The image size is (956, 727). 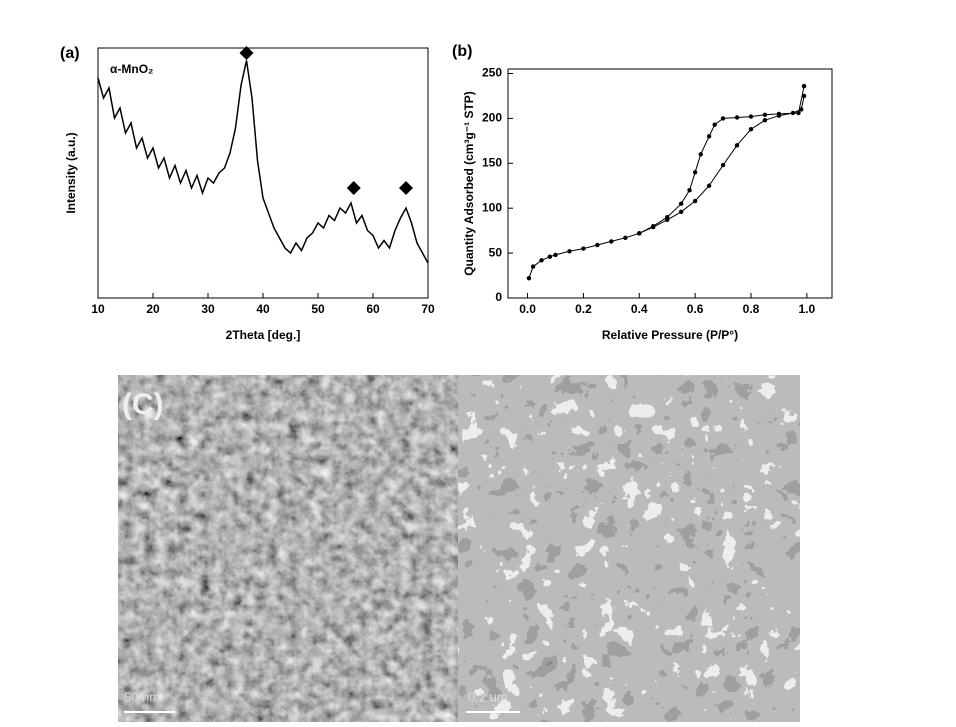 What do you see at coordinates (98, 309) in the screenshot?
I see `x-tick-label: 10` at bounding box center [98, 309].